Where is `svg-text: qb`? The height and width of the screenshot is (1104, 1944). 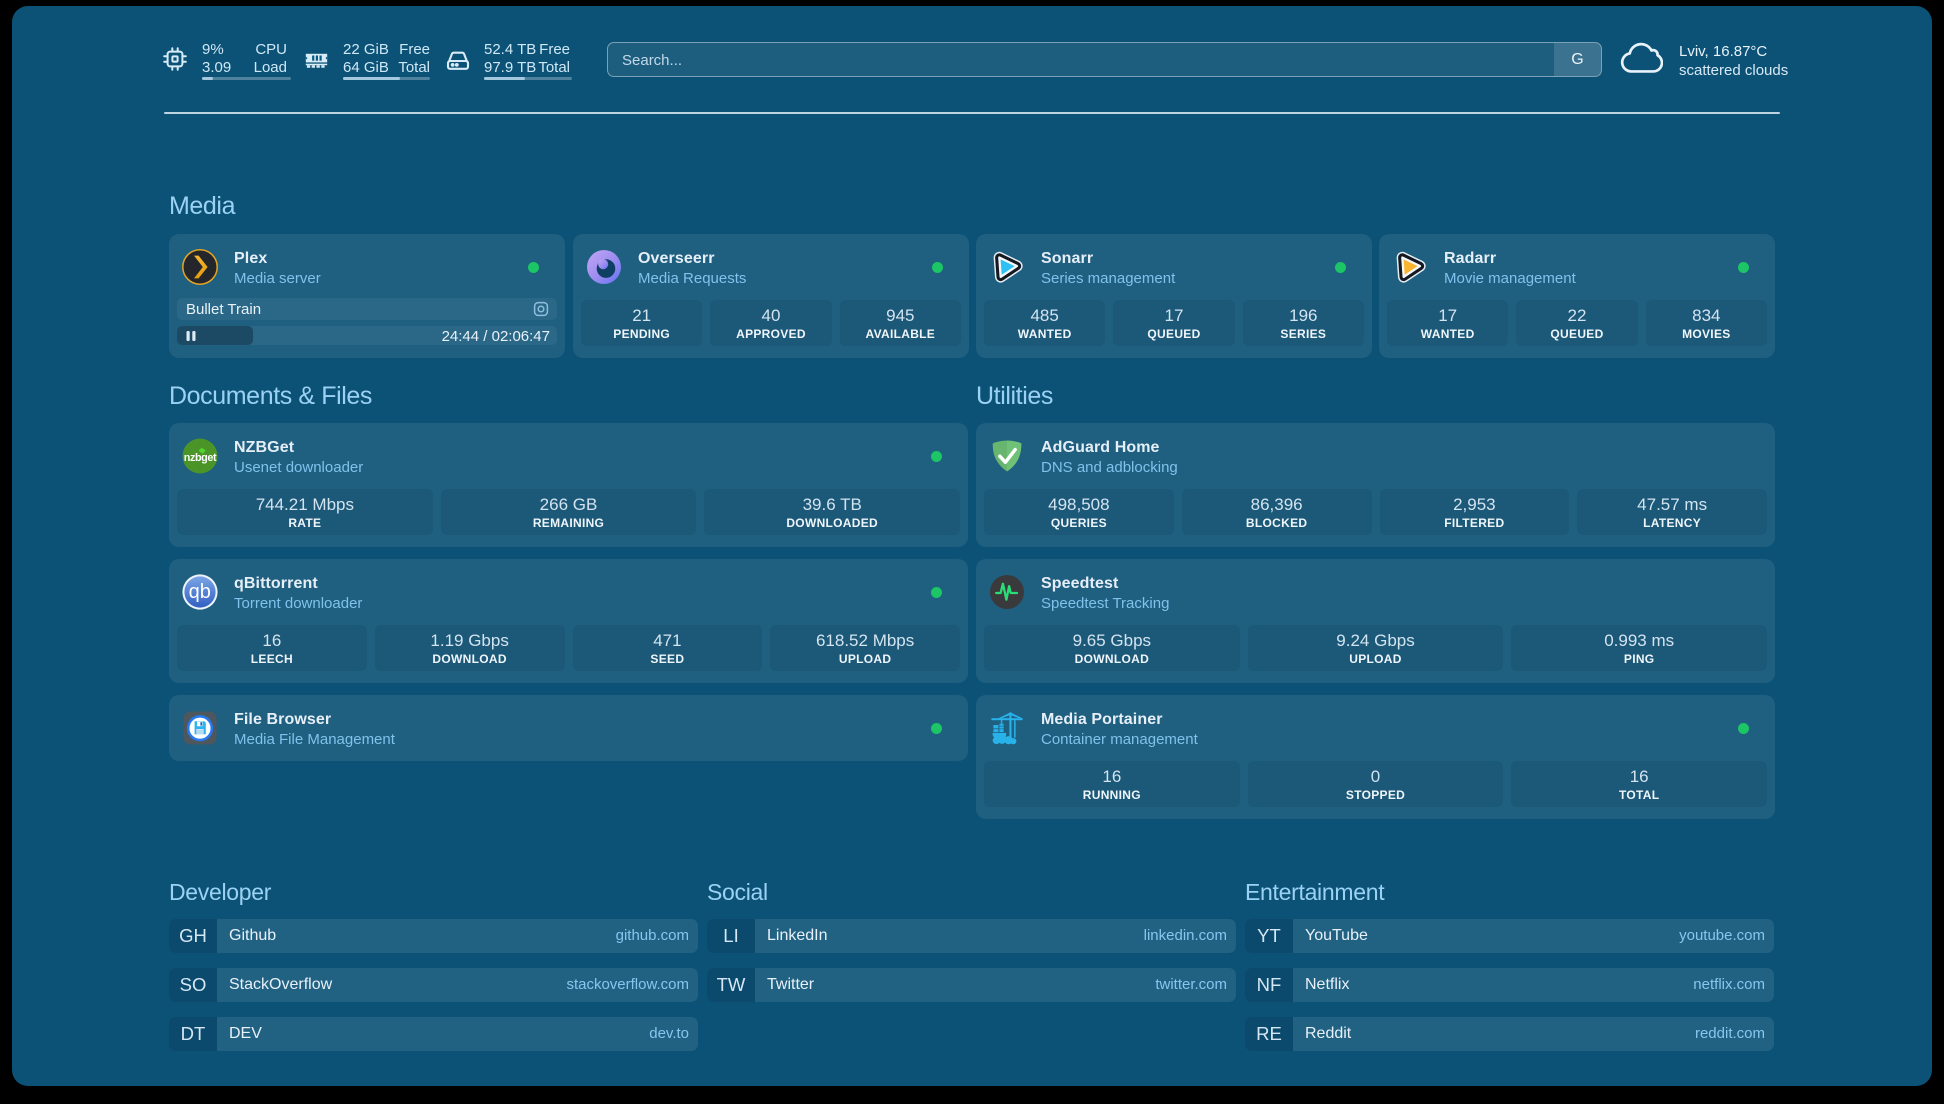
svg-text: qb is located at coordinates (200, 592).